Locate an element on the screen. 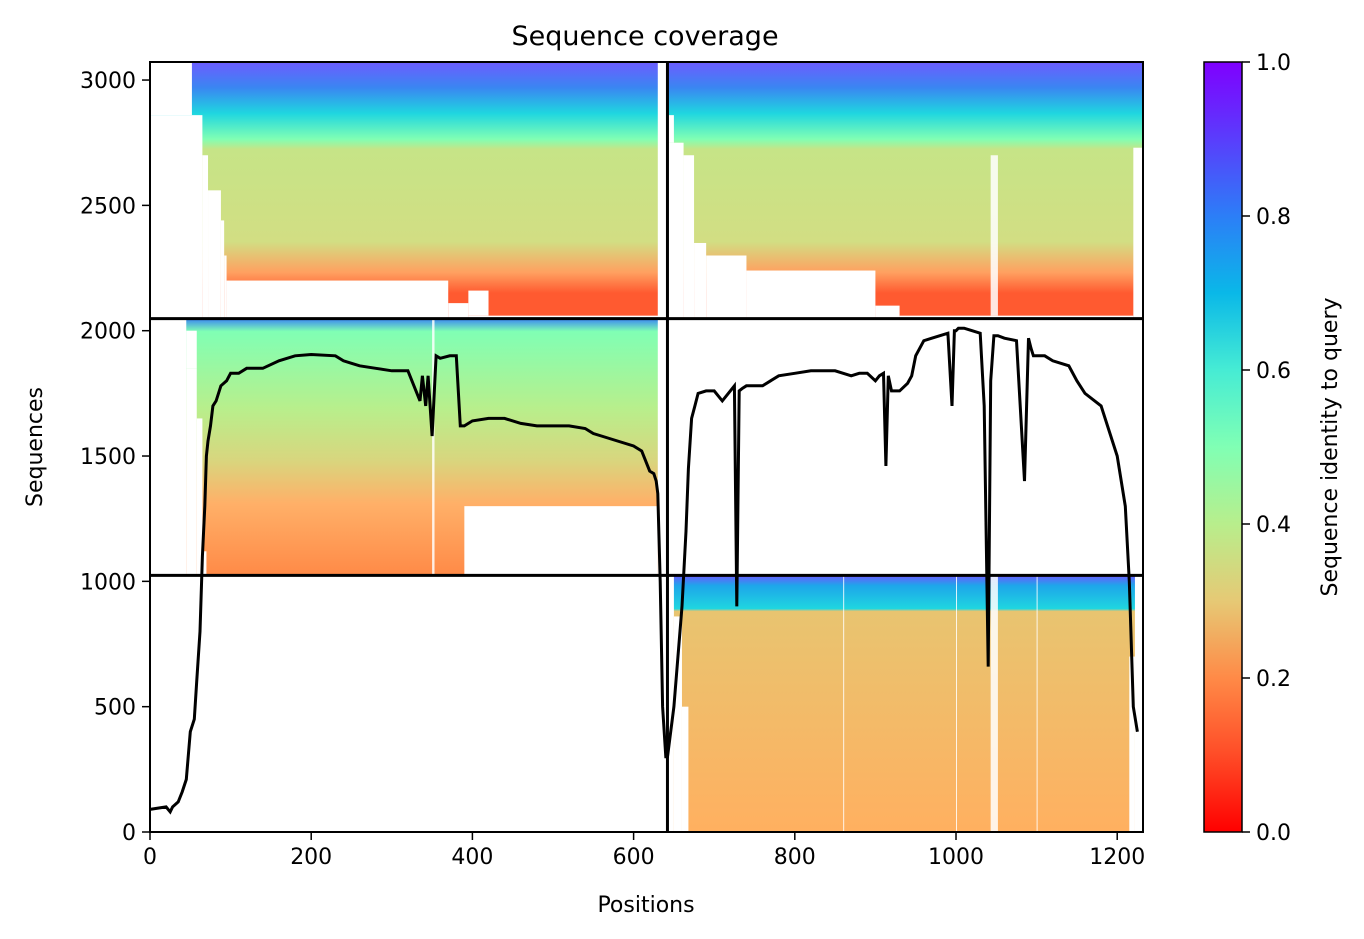  y-tick-label: 2000 is located at coordinates (108, 332).